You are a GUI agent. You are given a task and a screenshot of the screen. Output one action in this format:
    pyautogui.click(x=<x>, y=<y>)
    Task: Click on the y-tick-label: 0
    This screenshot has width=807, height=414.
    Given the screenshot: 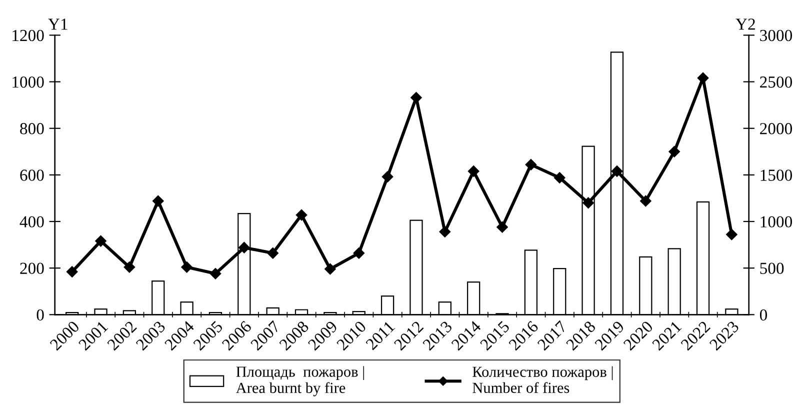 What is the action you would take?
    pyautogui.click(x=40, y=315)
    